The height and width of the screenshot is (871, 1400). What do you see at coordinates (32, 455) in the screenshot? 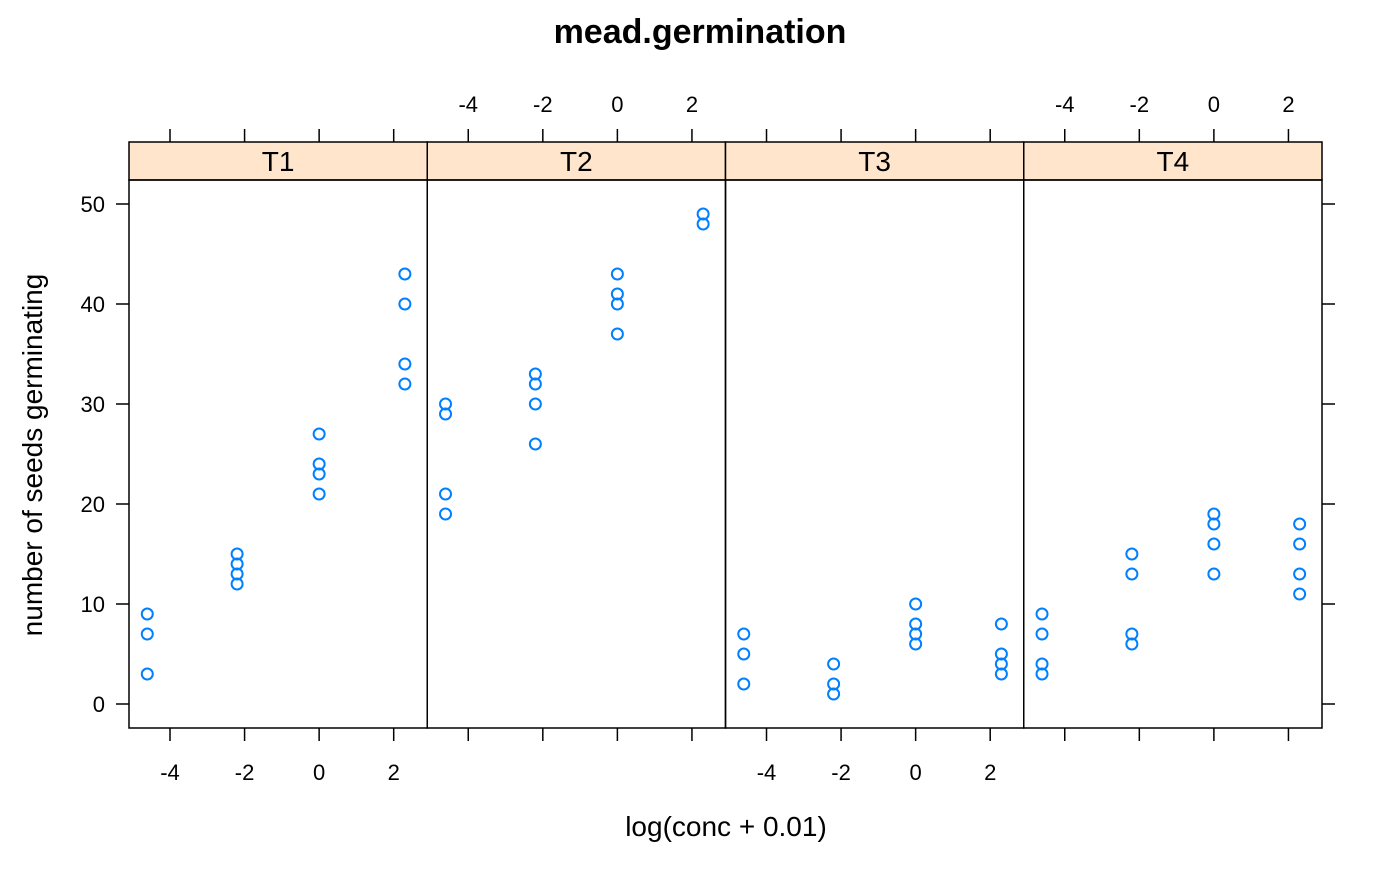
I see `y-axis-label: number of seeds germinating` at bounding box center [32, 455].